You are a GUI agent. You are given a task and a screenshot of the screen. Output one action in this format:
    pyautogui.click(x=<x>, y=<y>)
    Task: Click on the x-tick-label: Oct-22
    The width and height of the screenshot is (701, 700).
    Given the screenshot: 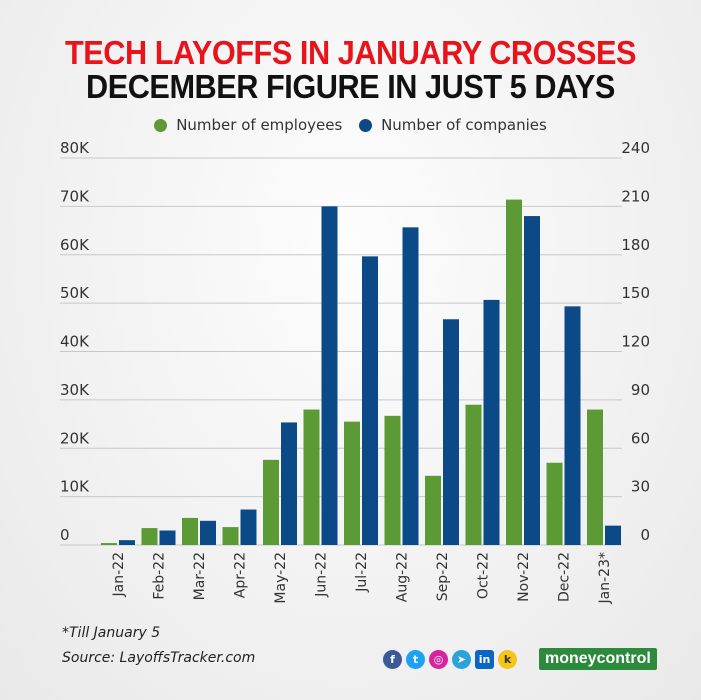 What is the action you would take?
    pyautogui.click(x=484, y=575)
    